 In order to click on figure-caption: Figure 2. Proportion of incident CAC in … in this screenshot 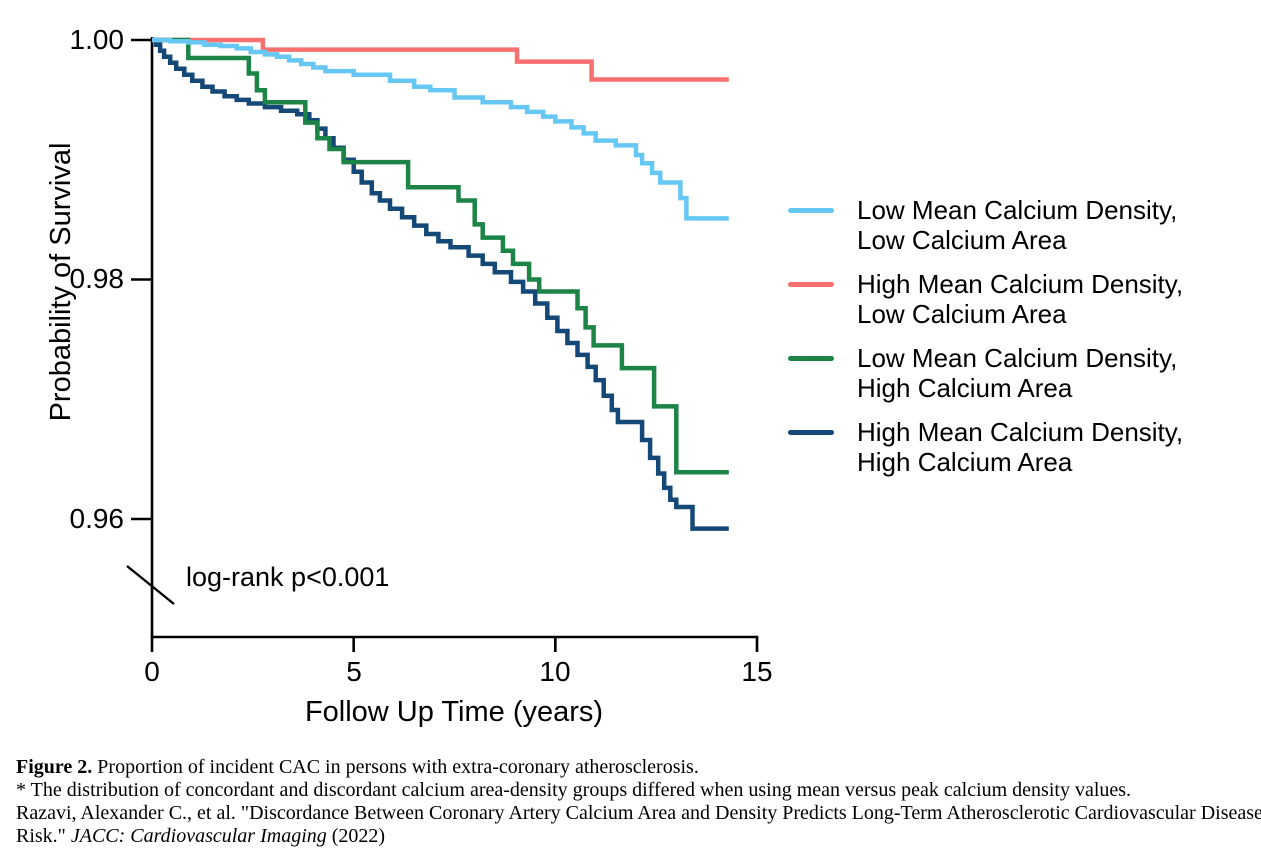, I will do `click(638, 802)`.